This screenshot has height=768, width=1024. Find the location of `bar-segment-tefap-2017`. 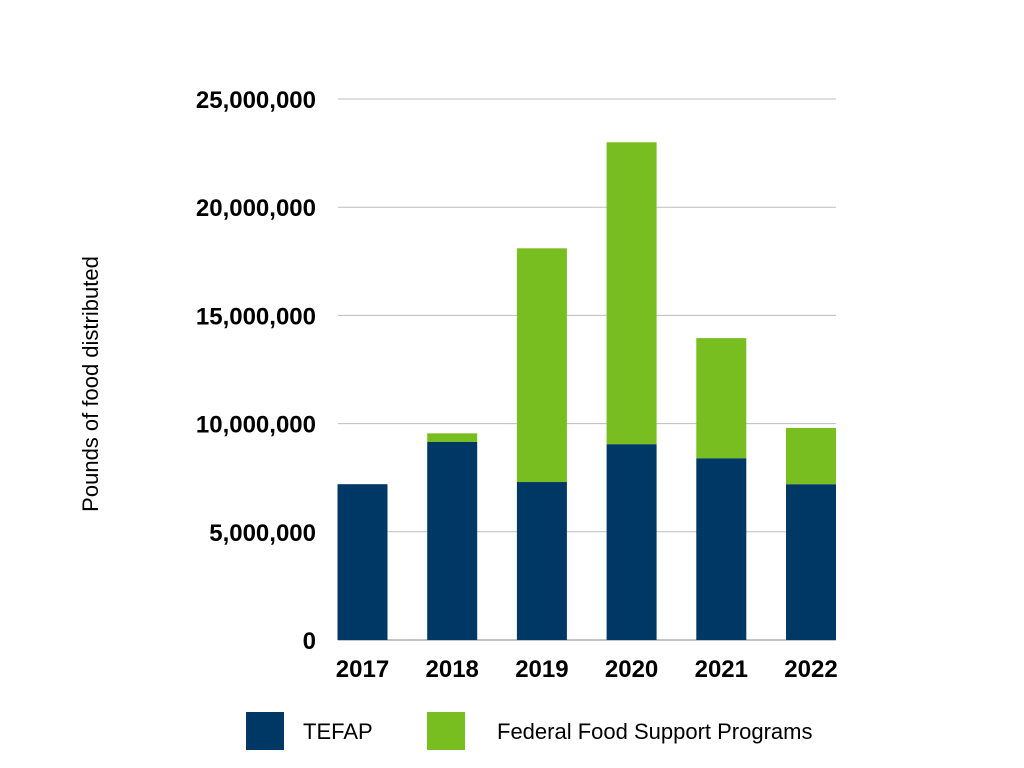

bar-segment-tefap-2017 is located at coordinates (362, 562).